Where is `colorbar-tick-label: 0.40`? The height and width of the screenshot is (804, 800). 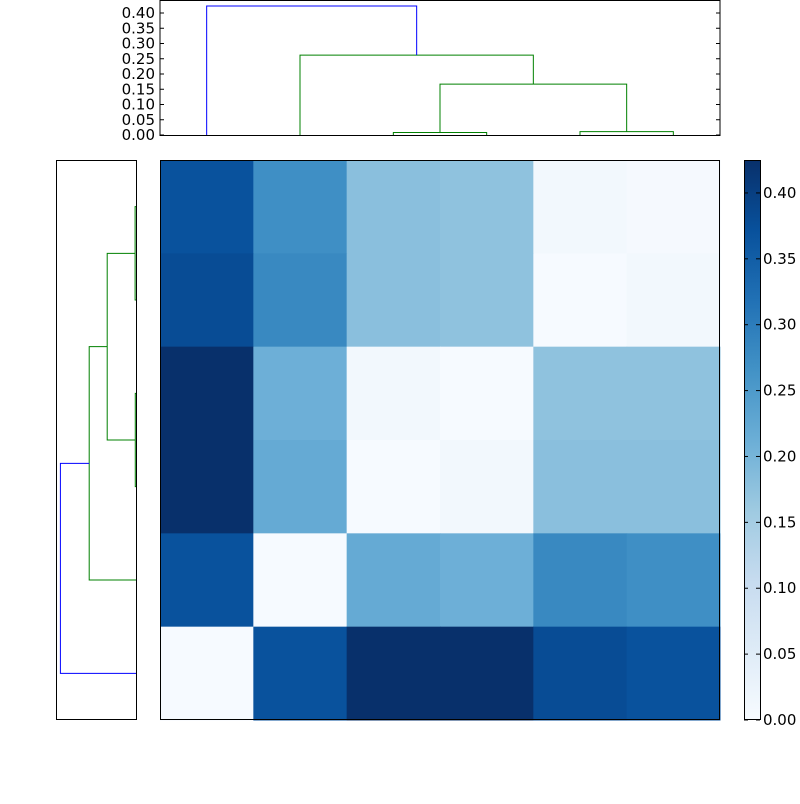
colorbar-tick-label: 0.40 is located at coordinates (779, 193).